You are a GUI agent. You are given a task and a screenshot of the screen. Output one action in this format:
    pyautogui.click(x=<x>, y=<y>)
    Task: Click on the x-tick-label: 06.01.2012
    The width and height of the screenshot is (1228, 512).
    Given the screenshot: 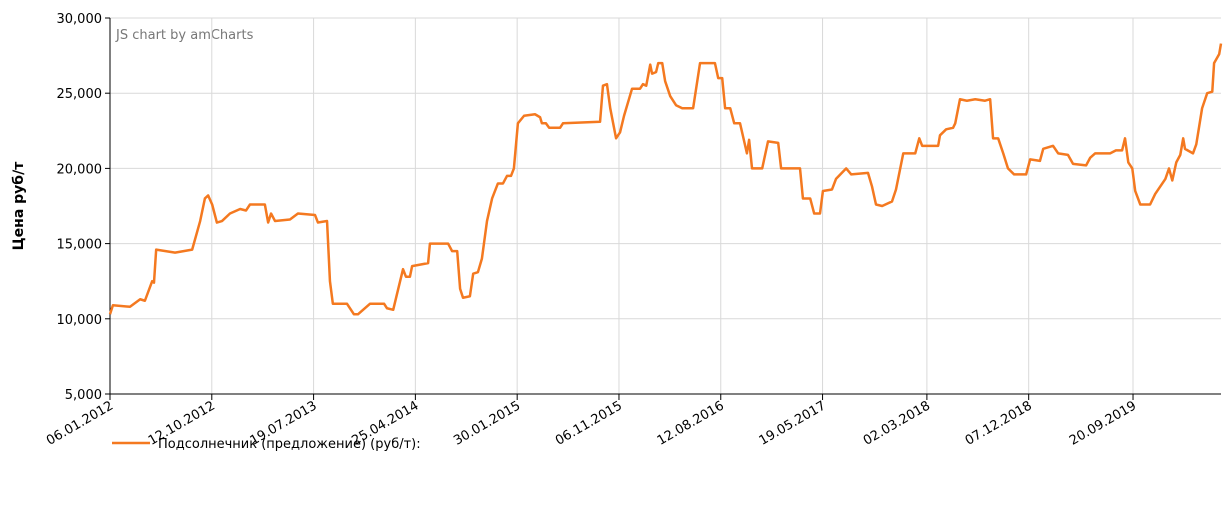 What is the action you would take?
    pyautogui.click(x=80, y=423)
    